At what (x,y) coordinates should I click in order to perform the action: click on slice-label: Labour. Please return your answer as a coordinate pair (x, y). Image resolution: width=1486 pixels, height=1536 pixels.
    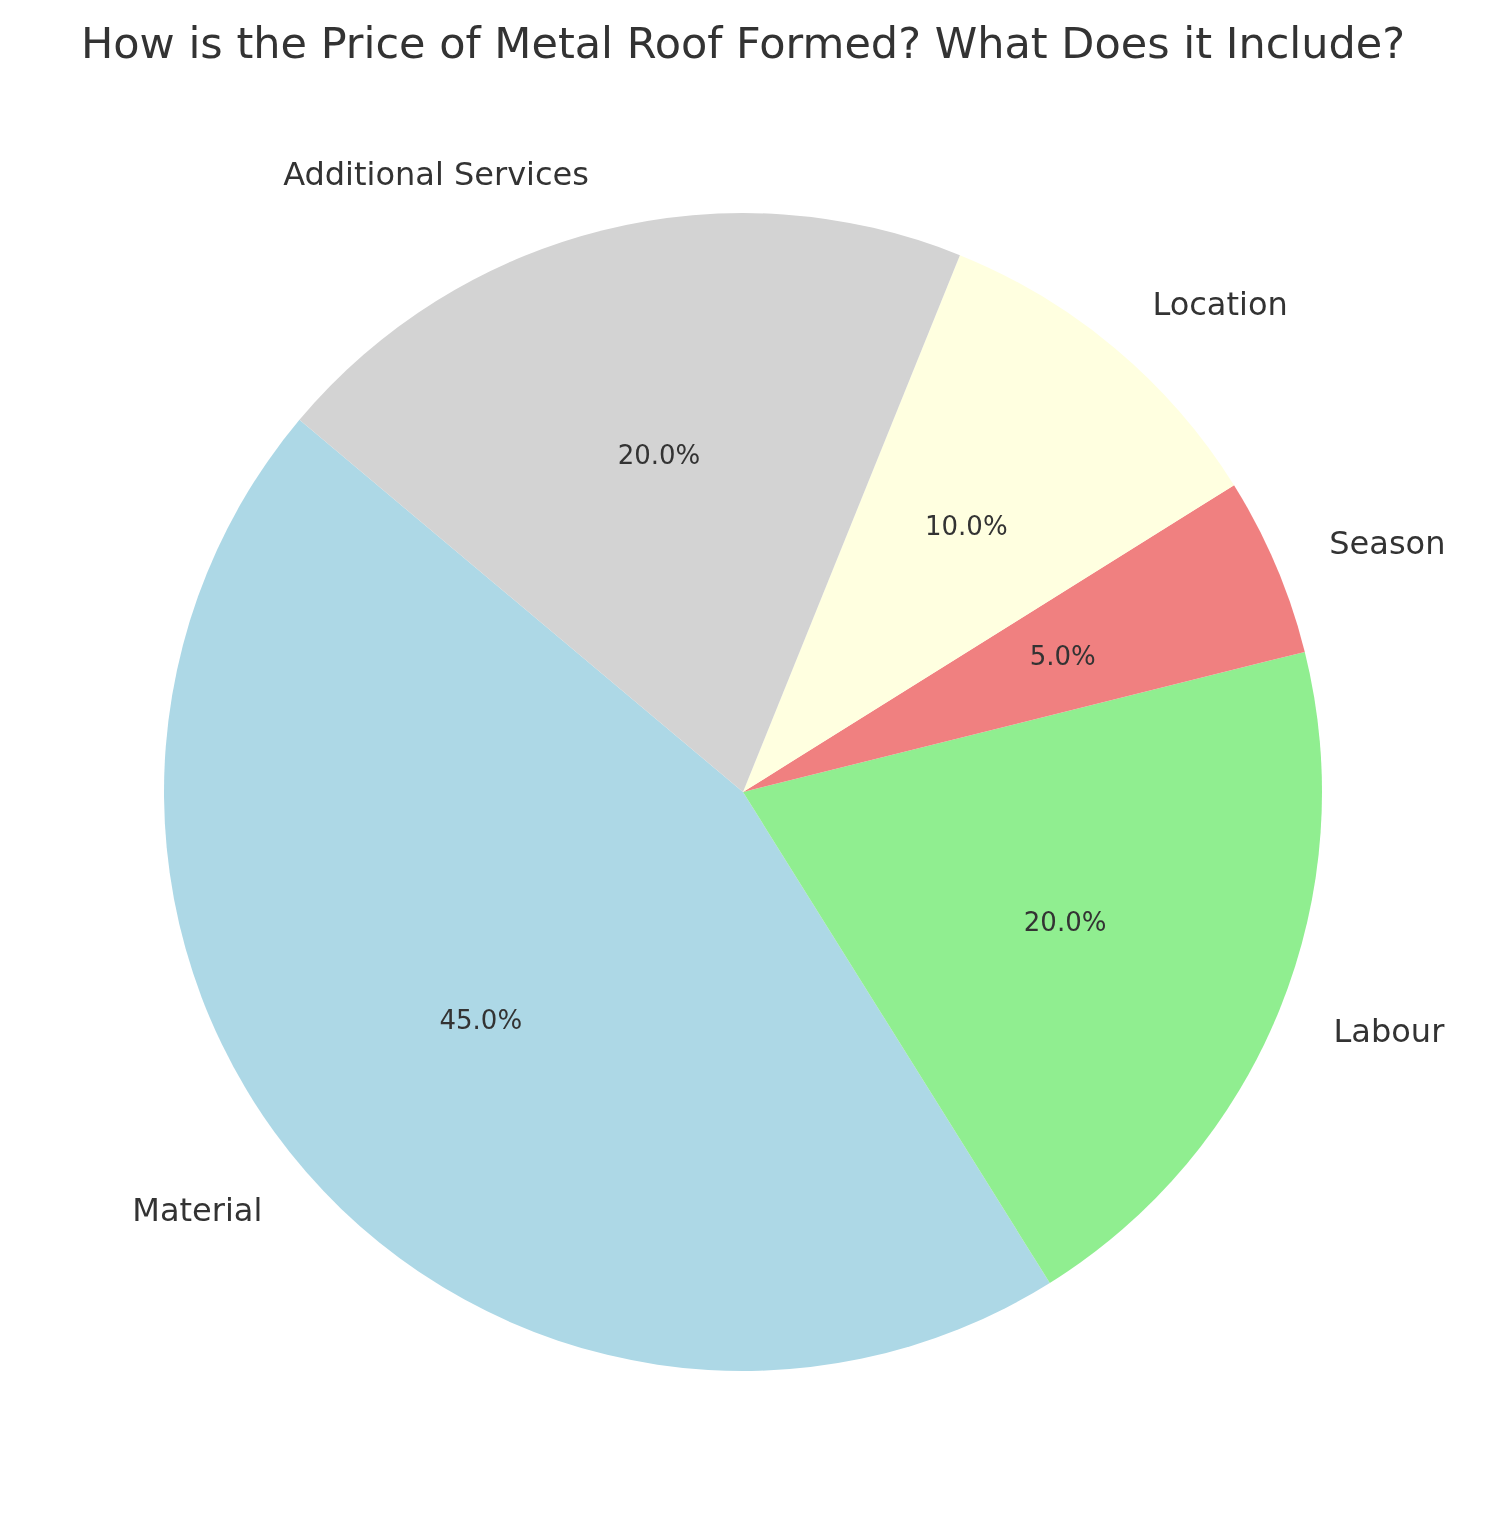
    Looking at the image, I should click on (1389, 1030).